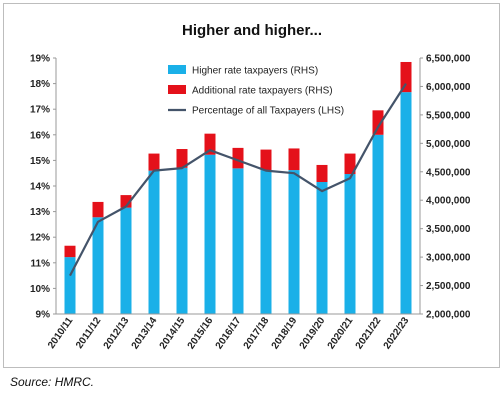 Image resolution: width=504 pixels, height=400 pixels. What do you see at coordinates (145, 333) in the screenshot?
I see `x-tick-label: 2013/14` at bounding box center [145, 333].